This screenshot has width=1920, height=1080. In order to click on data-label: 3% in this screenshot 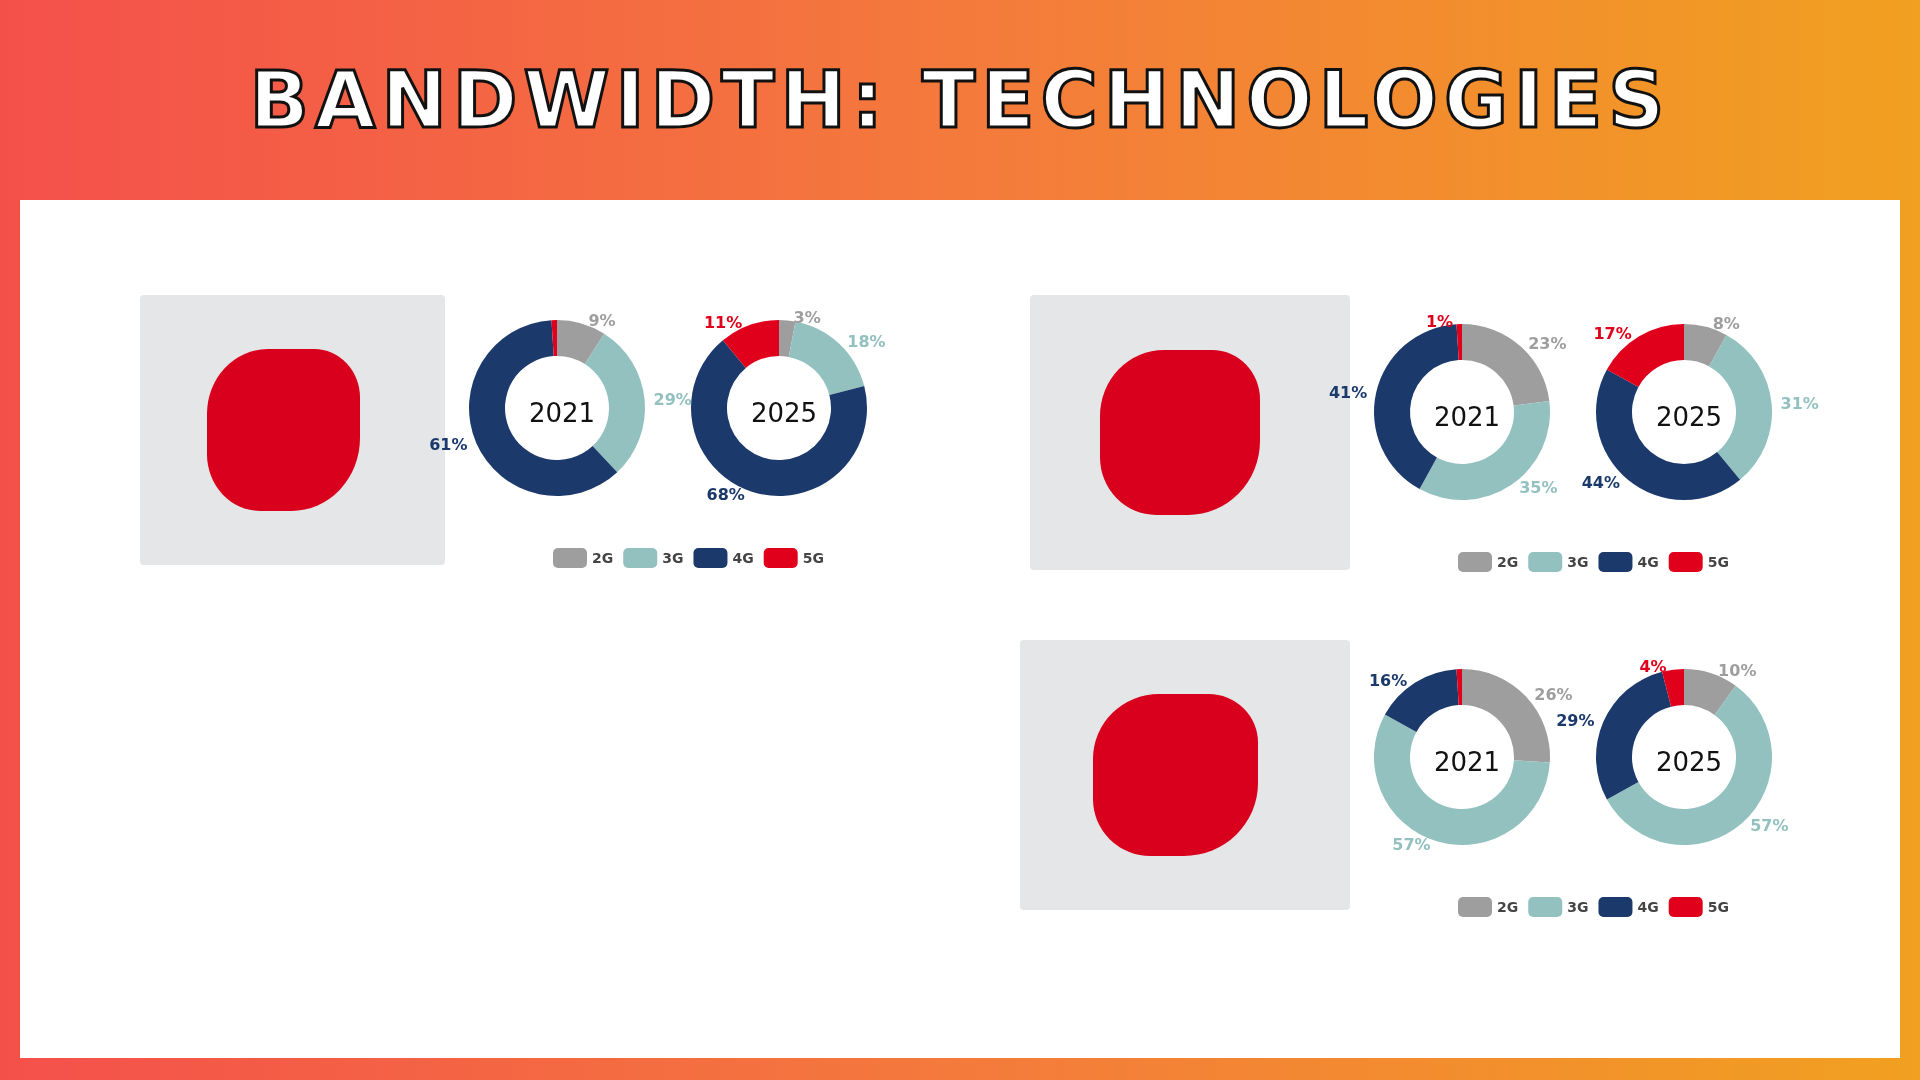, I will do `click(807, 317)`.